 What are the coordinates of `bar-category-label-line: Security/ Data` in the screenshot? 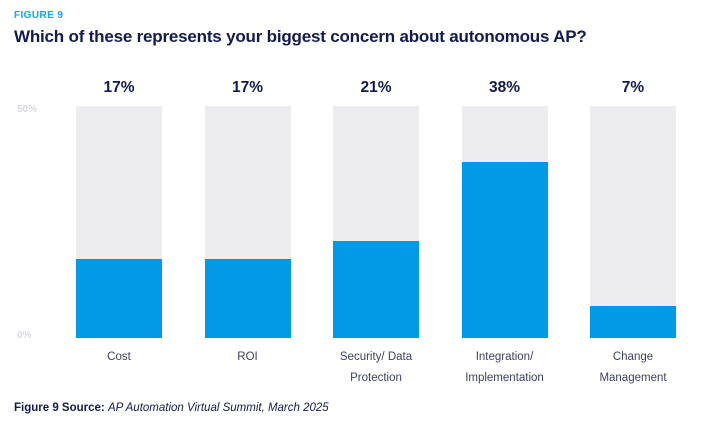 It's located at (376, 357).